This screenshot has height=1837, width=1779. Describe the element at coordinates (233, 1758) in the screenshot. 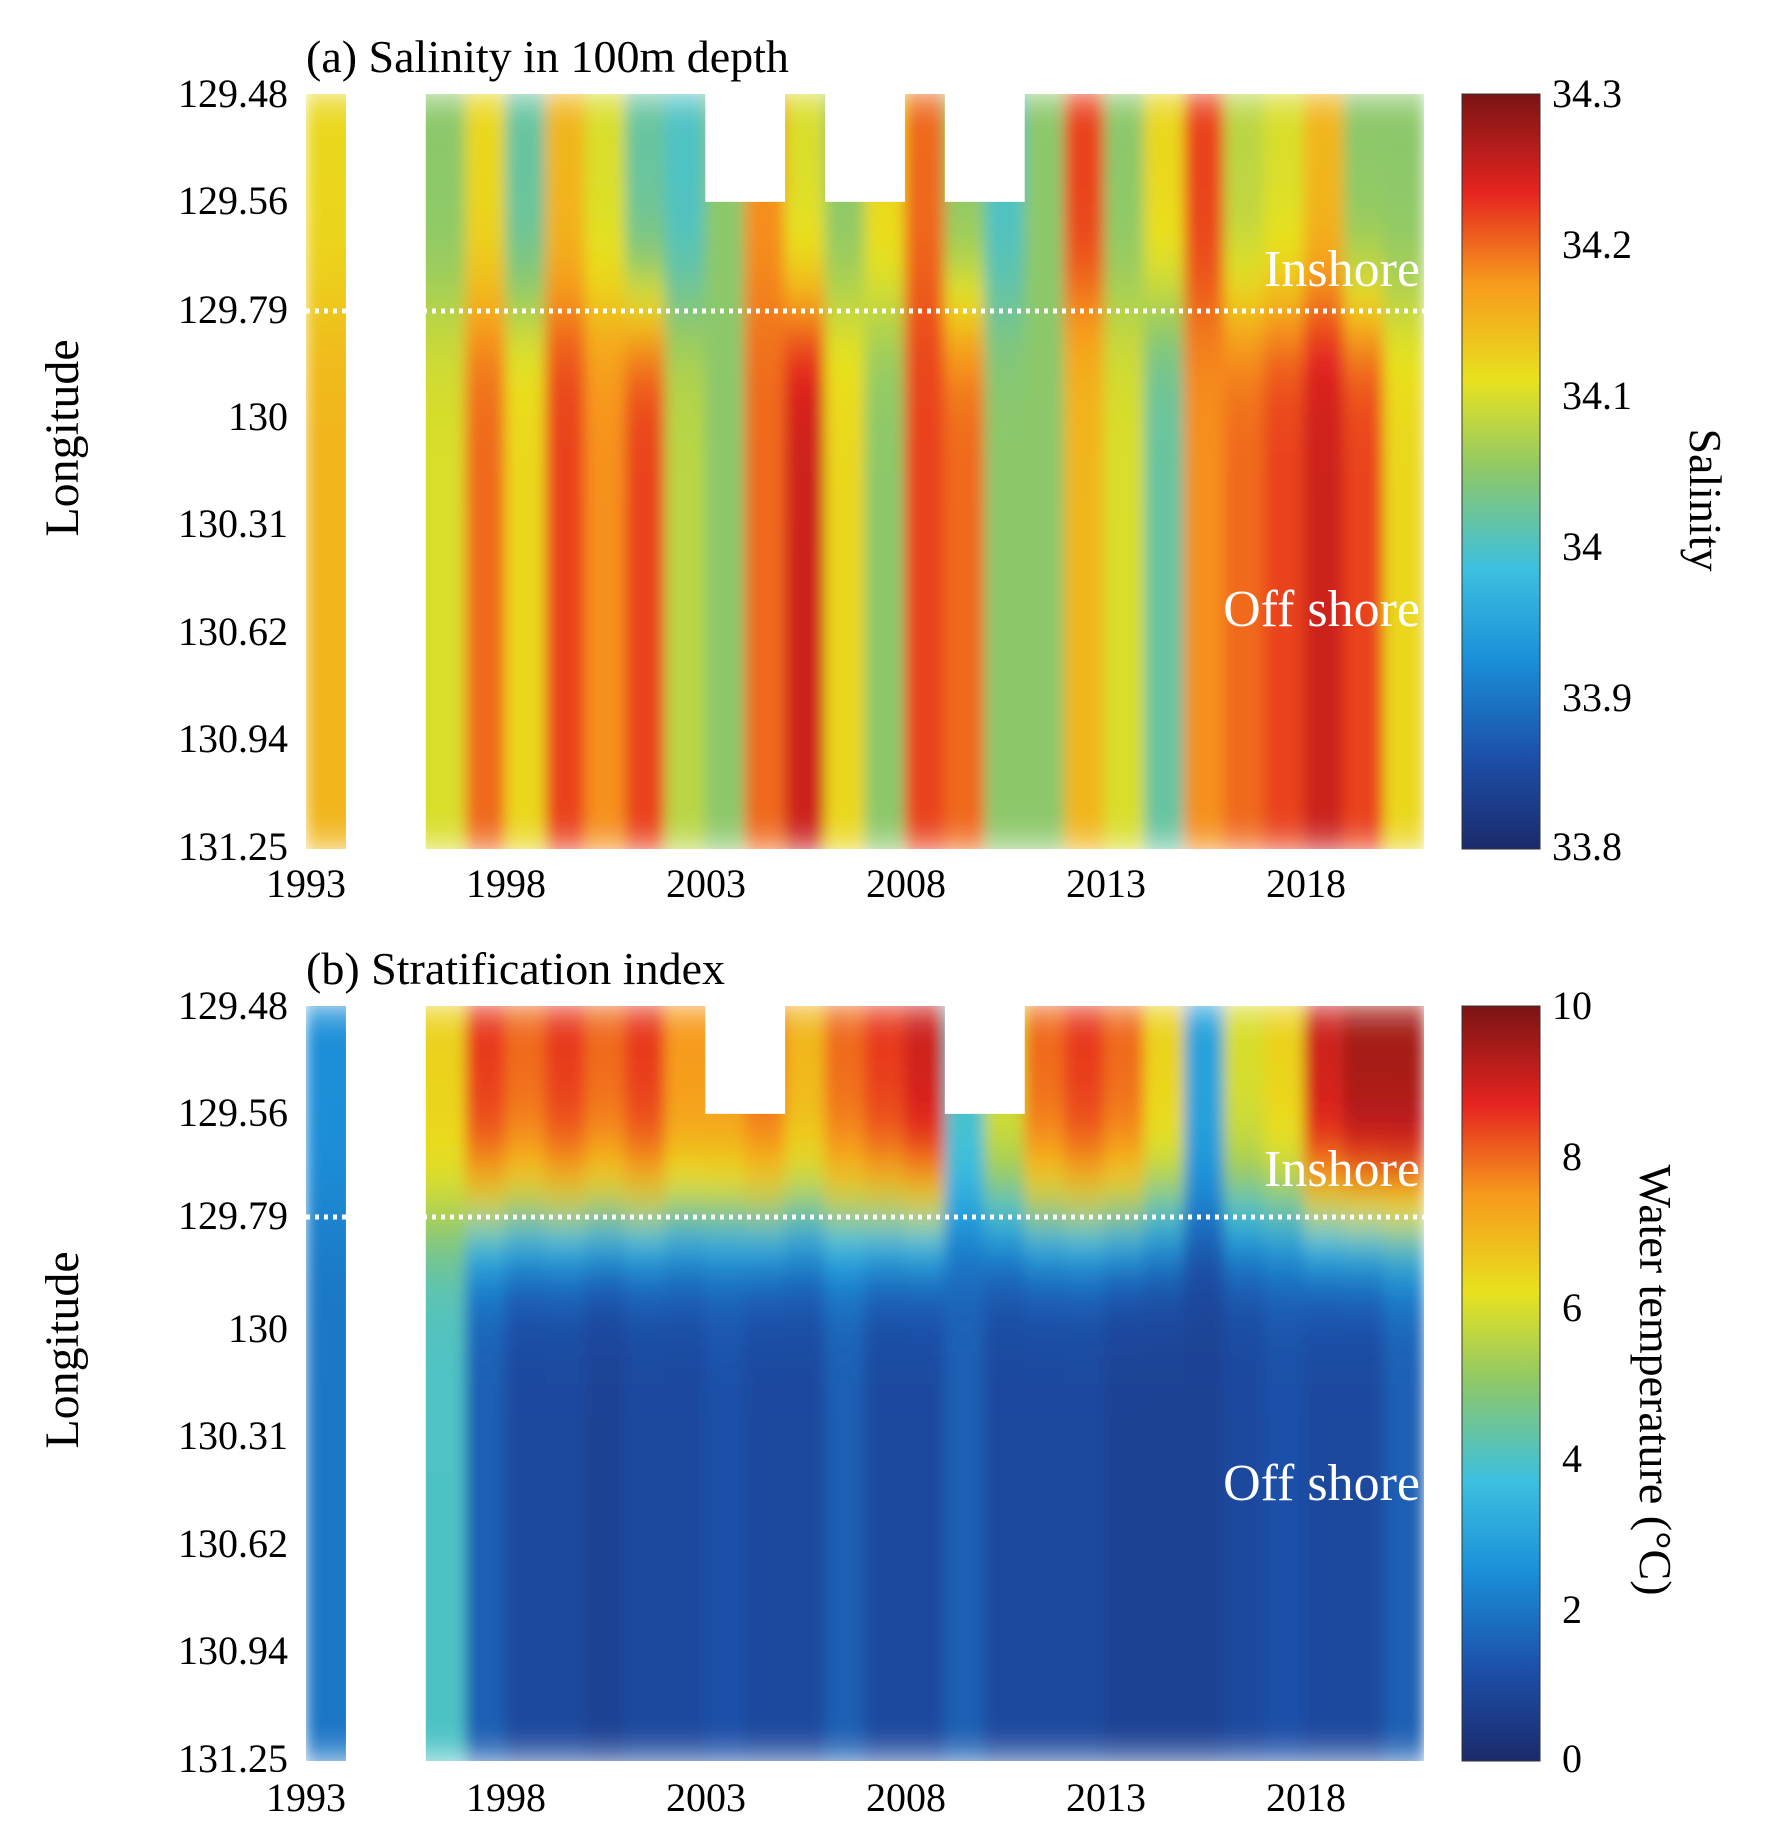

I see `stratification-y-tick: 131.25` at that location.